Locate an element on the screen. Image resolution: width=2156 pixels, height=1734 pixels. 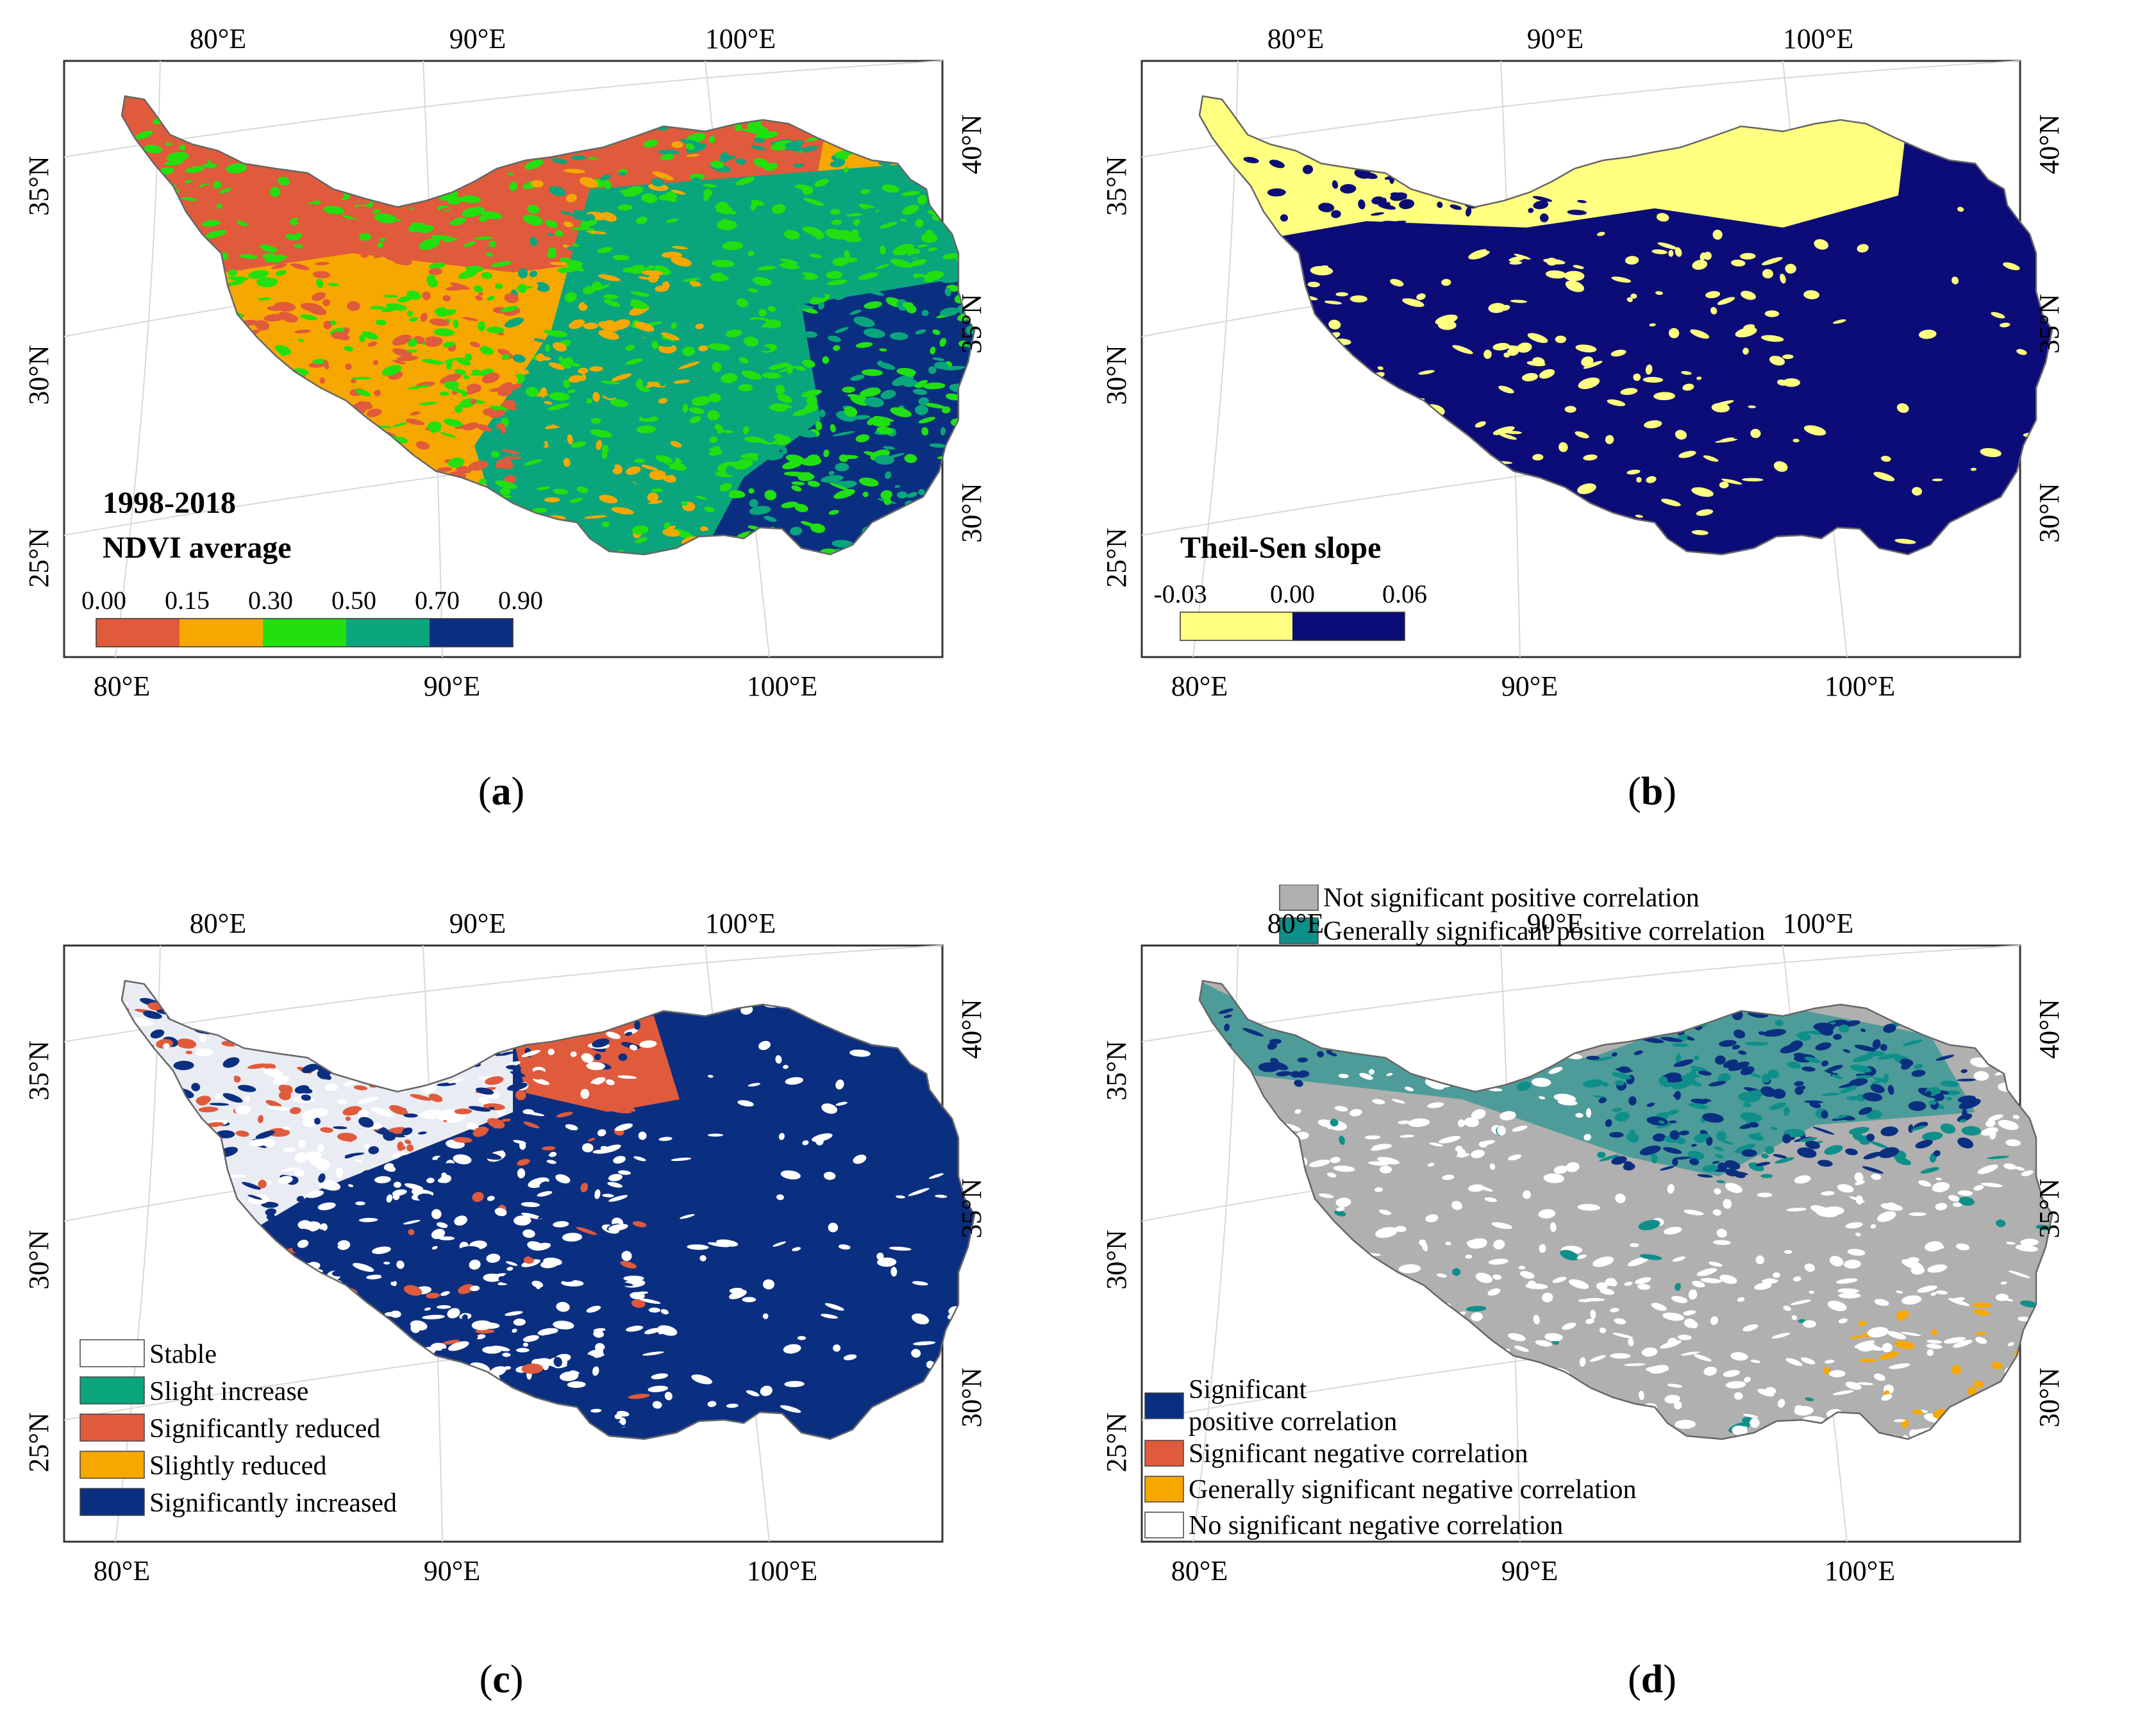
caption-b: (b) is located at coordinates (1652, 792).